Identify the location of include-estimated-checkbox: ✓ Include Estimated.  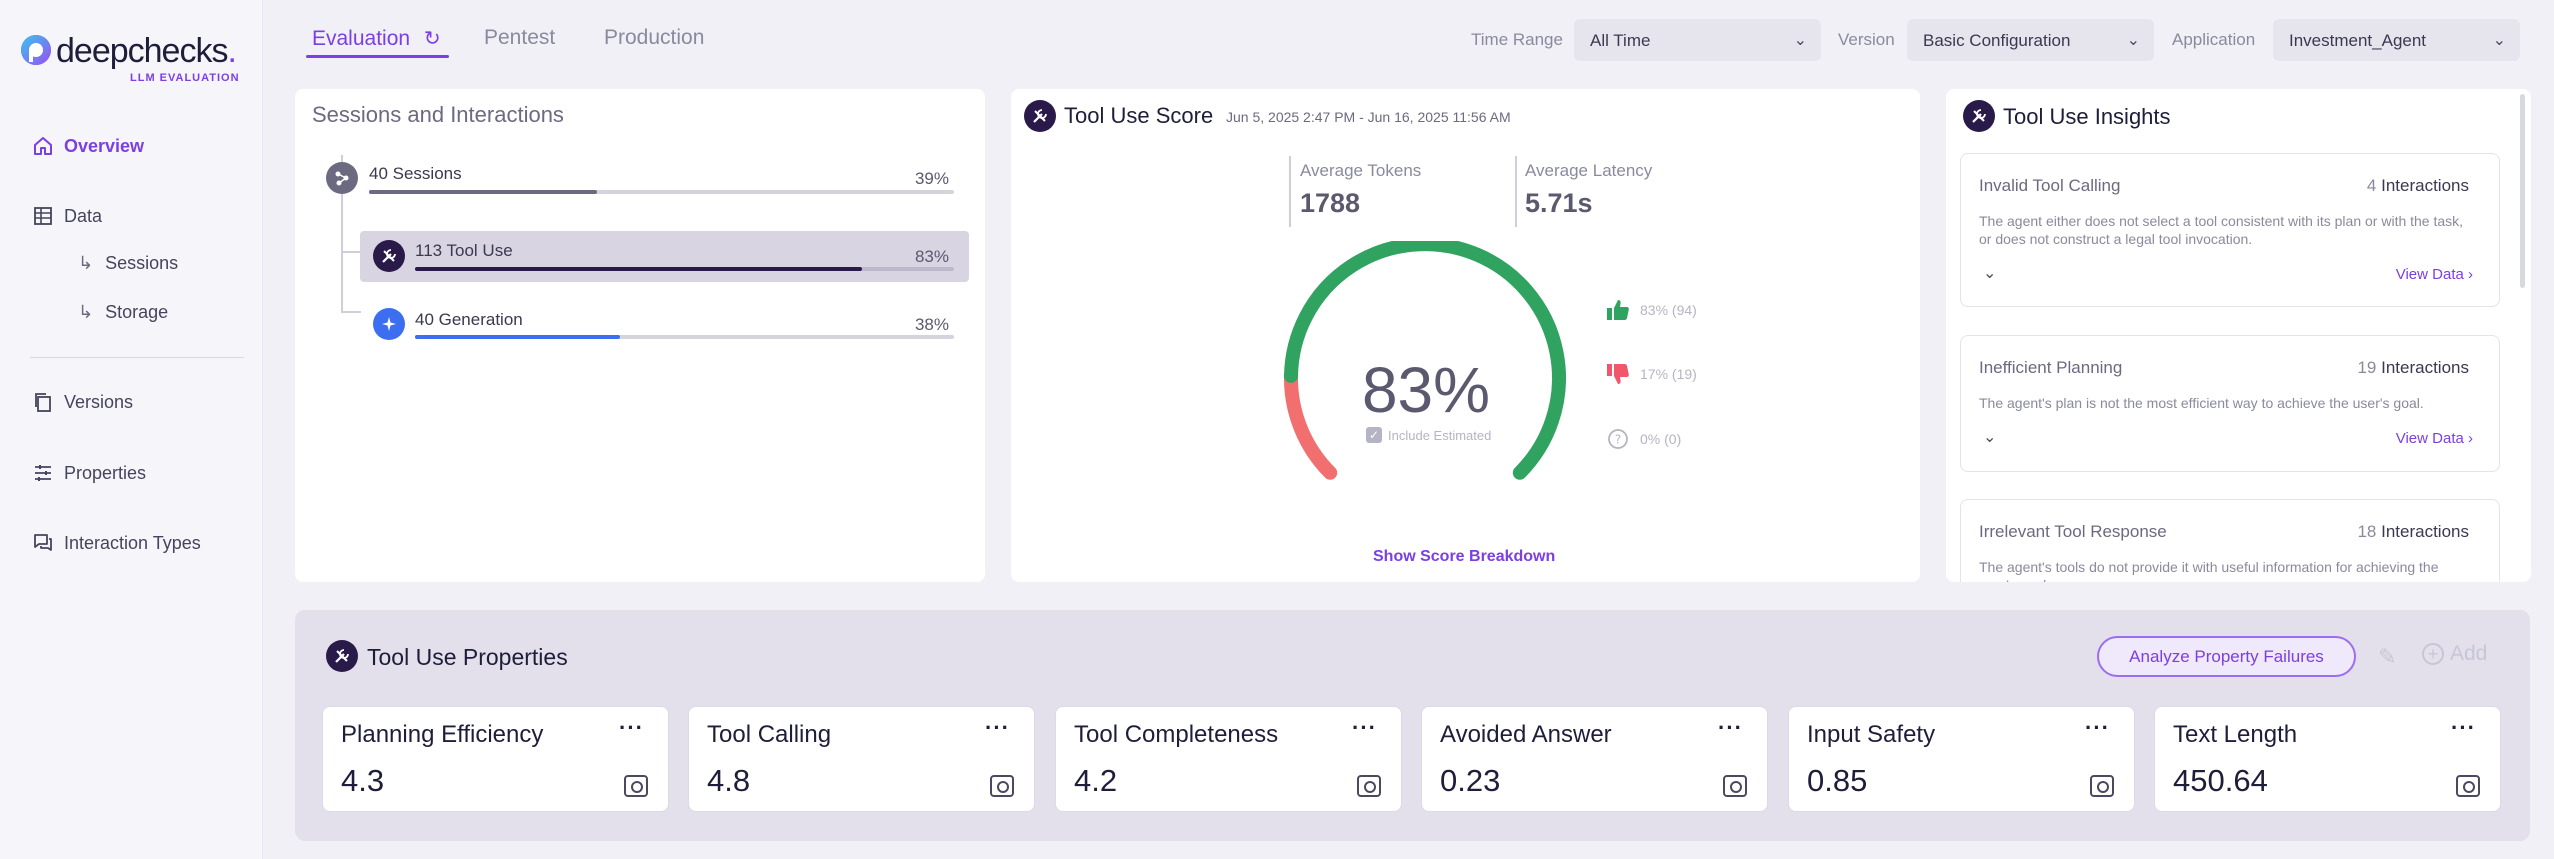
(1428, 435).